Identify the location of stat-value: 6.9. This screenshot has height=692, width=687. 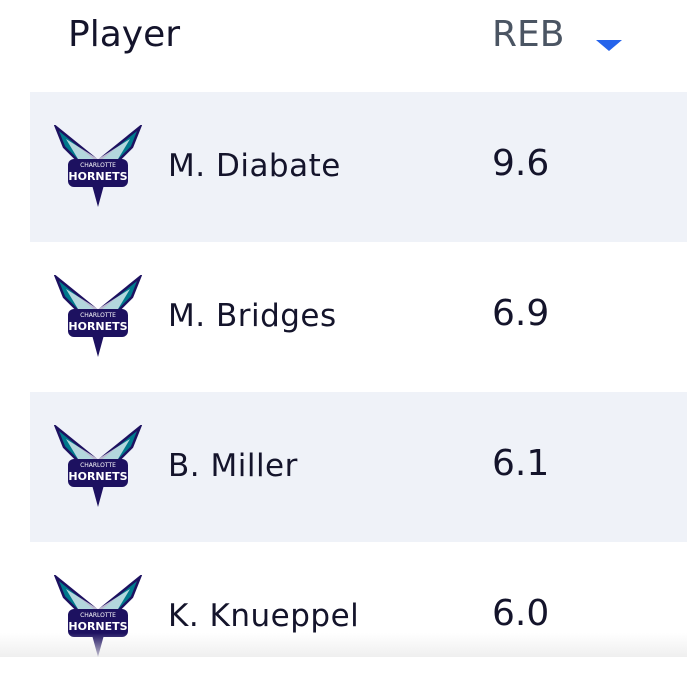
(521, 313).